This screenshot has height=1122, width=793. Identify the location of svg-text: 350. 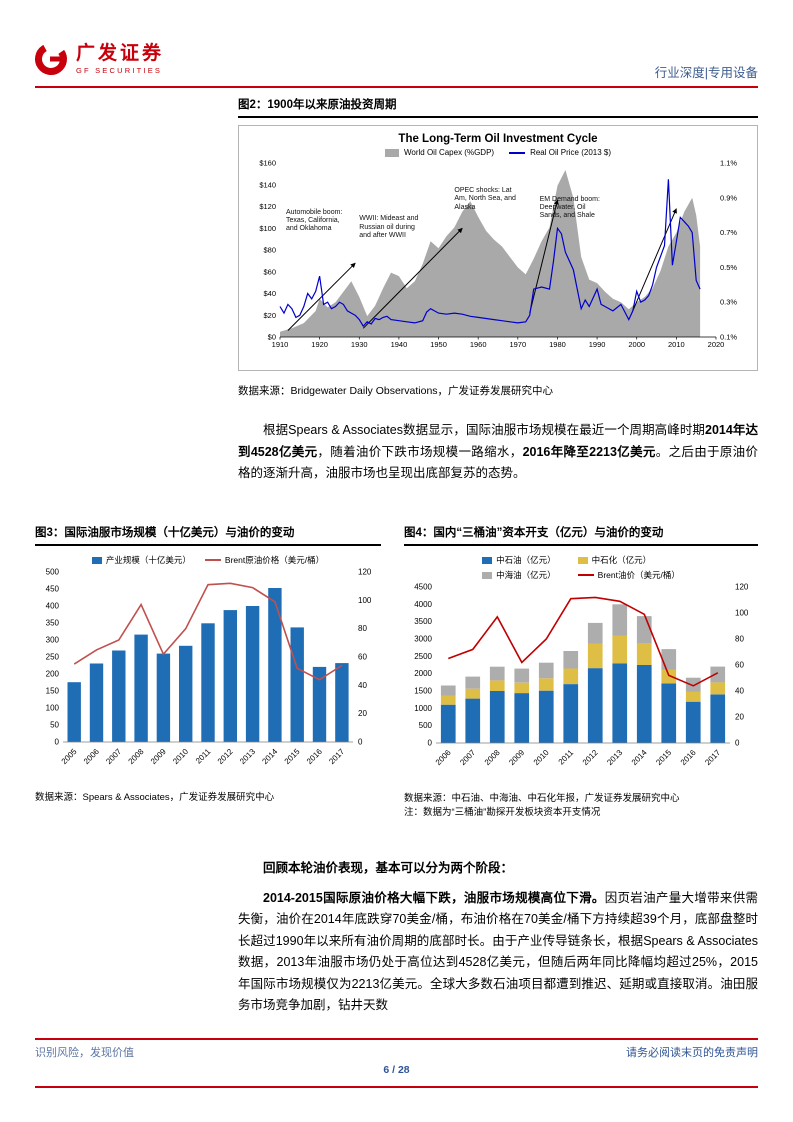
(53, 623).